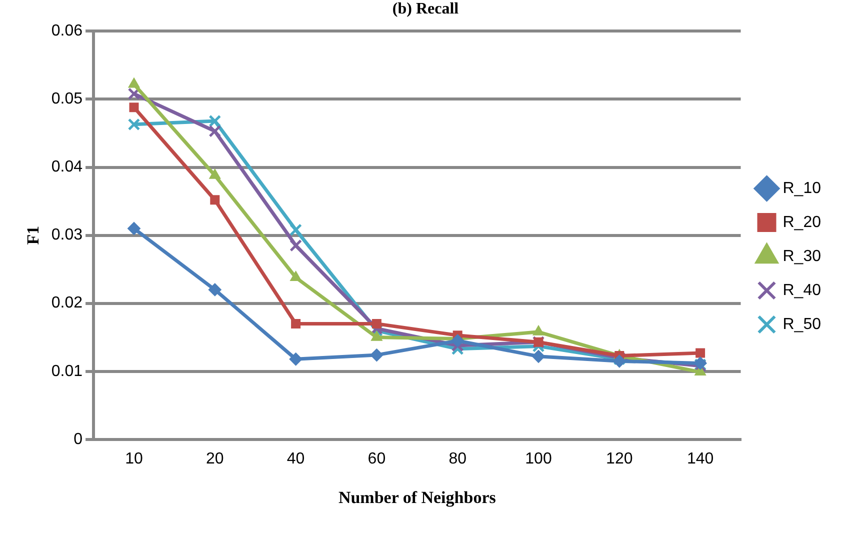 This screenshot has width=841, height=533. I want to click on y-tick-label: 0, so click(78, 439).